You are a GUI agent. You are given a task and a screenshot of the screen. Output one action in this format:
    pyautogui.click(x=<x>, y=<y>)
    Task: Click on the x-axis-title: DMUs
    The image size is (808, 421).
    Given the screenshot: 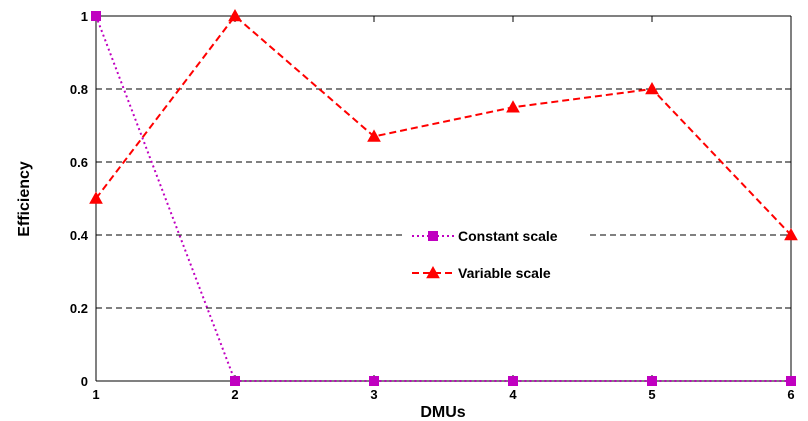 What is the action you would take?
    pyautogui.click(x=442, y=412)
    